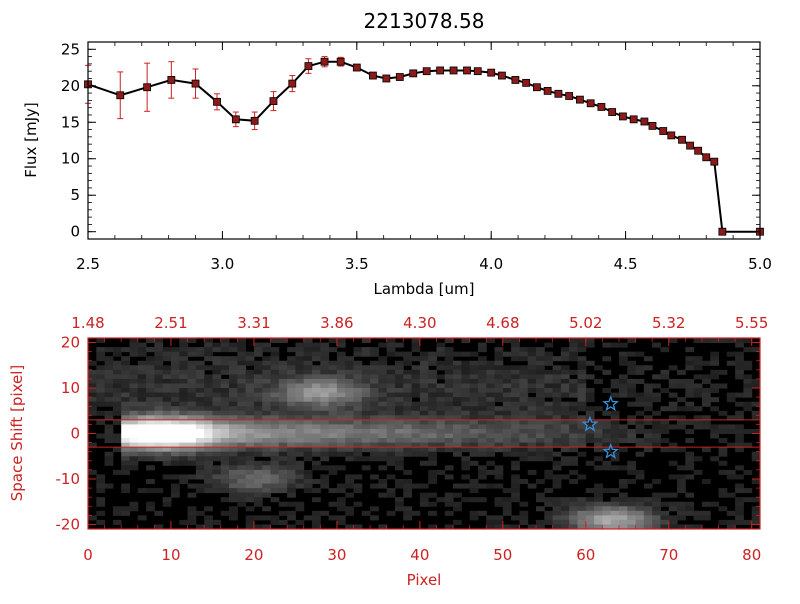 The image size is (800, 604). What do you see at coordinates (171, 80) in the screenshot?
I see `flux-point` at bounding box center [171, 80].